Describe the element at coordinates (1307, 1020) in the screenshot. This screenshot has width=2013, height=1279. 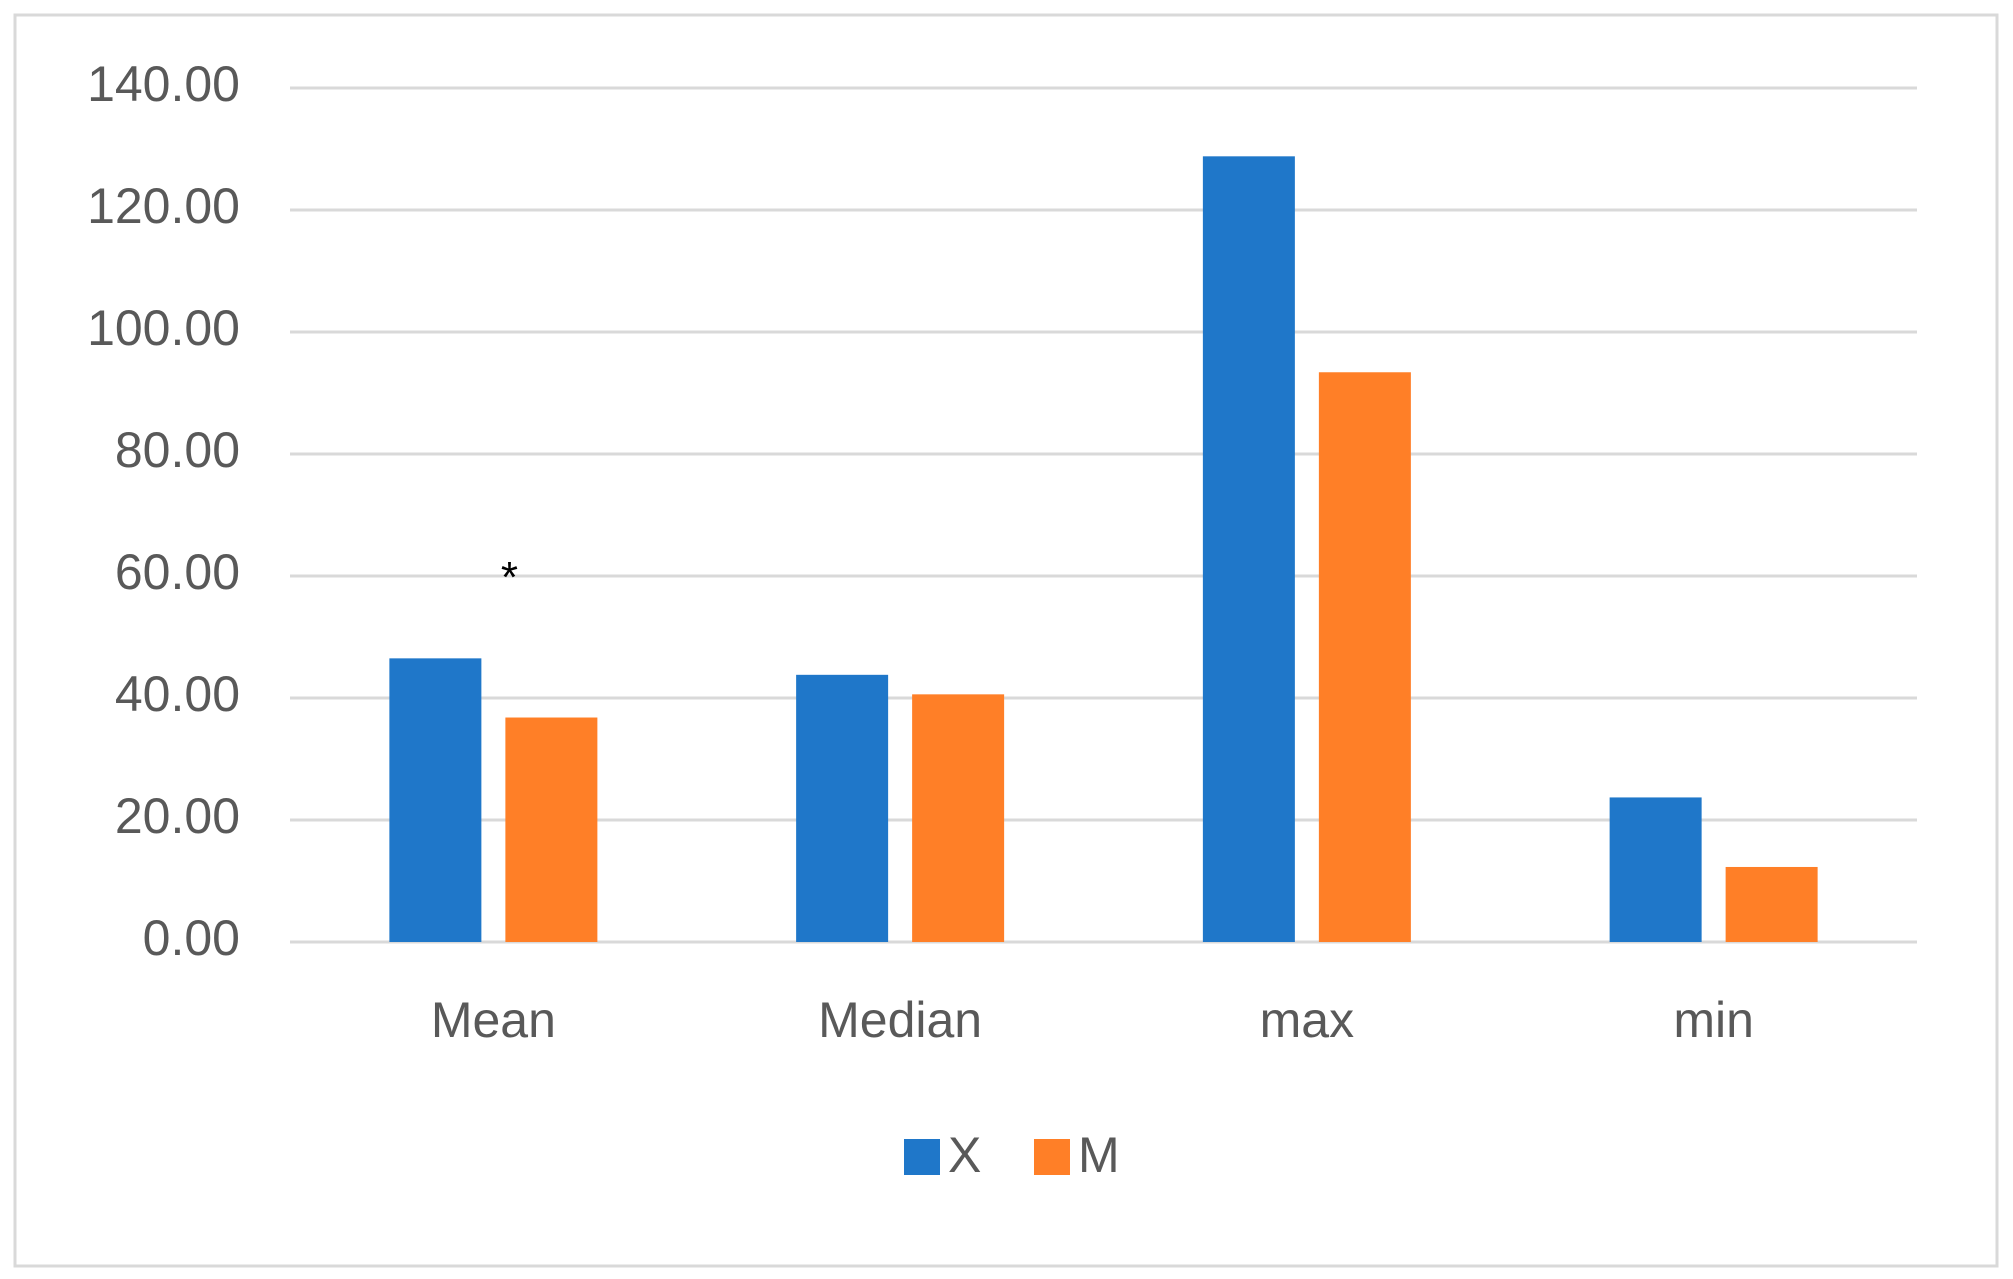
I see `x-tick-label: max` at that location.